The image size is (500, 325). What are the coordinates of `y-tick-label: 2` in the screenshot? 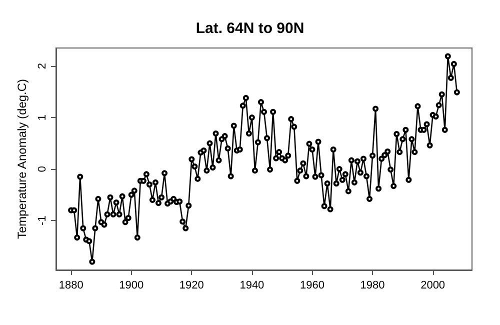 It's located at (42, 66).